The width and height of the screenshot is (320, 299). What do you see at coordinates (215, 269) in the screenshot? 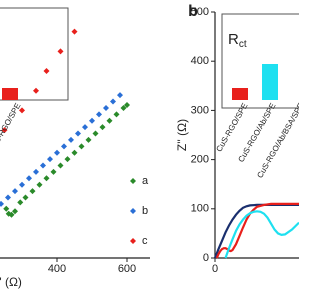
I see `x-tick-label: 0` at bounding box center [215, 269].